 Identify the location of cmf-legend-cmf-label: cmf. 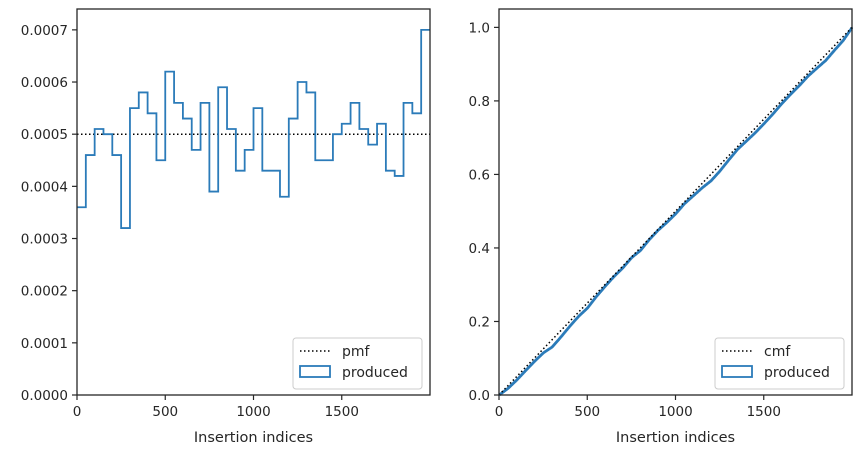
(777, 352).